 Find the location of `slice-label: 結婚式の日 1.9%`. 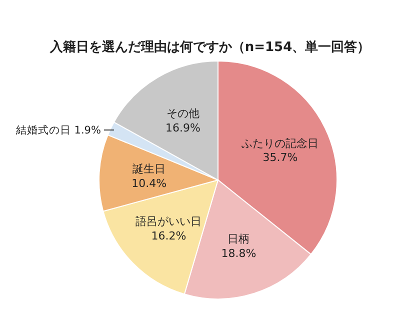

slice-label: 結婚式の日 1.9% is located at coordinates (57, 130).